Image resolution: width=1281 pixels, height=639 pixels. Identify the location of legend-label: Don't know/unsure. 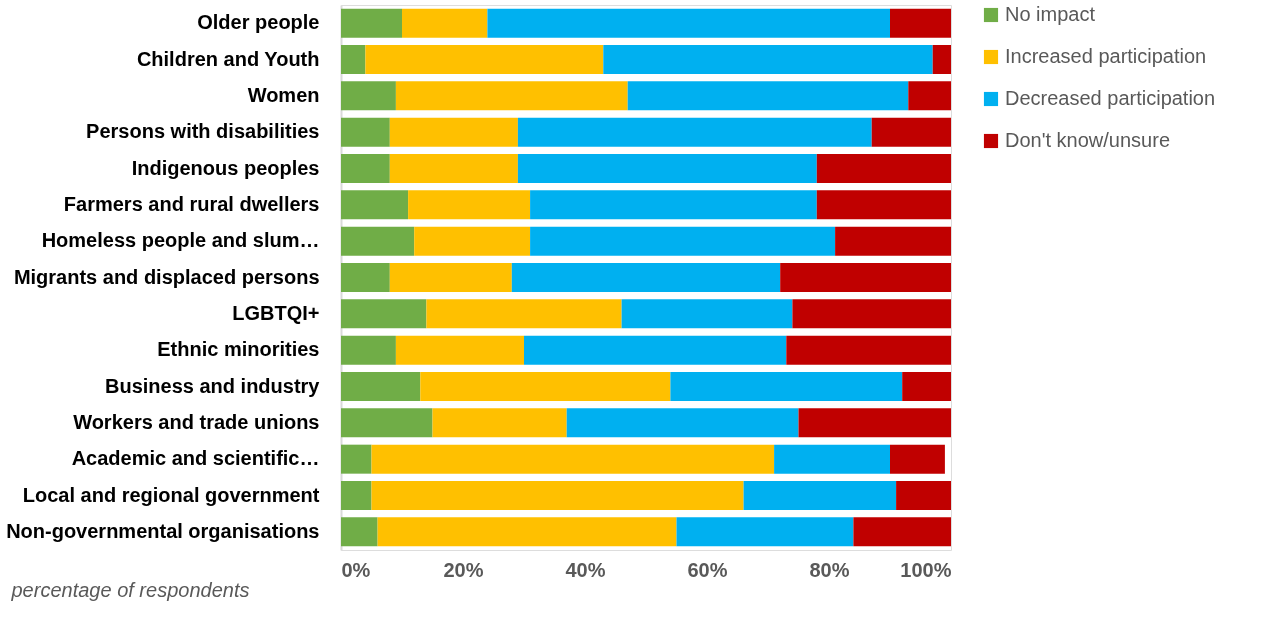
(1088, 140).